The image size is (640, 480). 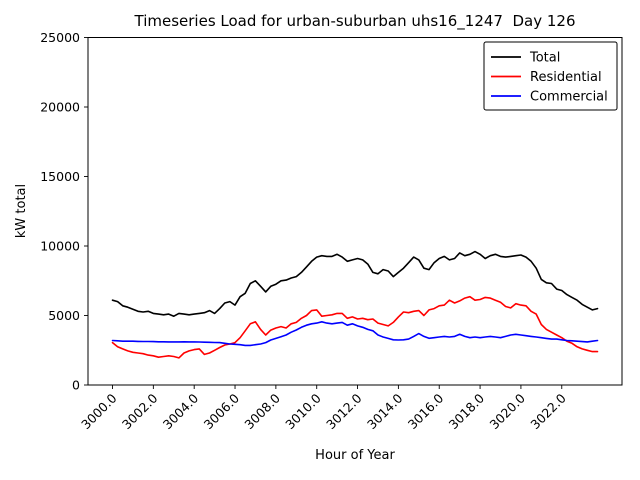 What do you see at coordinates (355, 455) in the screenshot?
I see `x-axis-label: Hour of Year` at bounding box center [355, 455].